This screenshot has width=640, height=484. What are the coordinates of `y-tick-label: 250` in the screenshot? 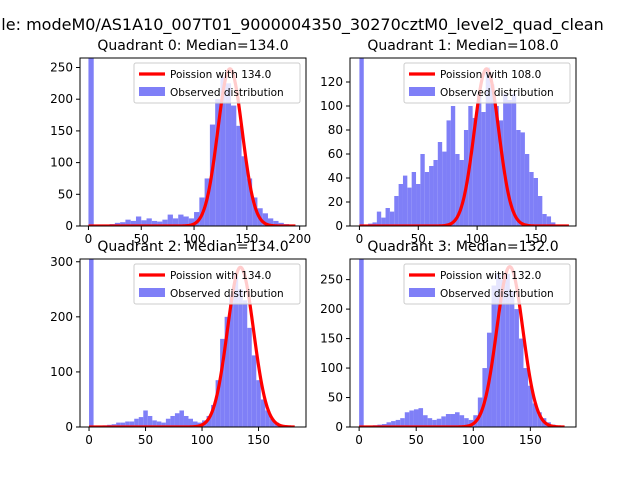 It's located at (61, 68).